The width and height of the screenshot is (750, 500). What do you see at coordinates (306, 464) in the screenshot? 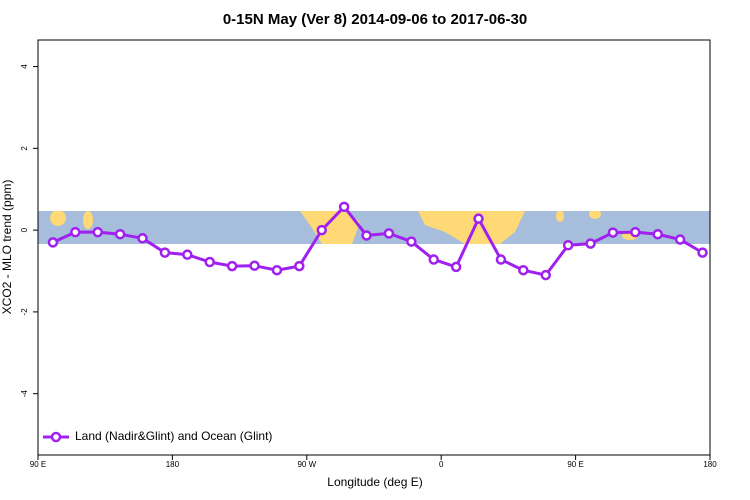
I see `x-tick-label: 90 W` at bounding box center [306, 464].